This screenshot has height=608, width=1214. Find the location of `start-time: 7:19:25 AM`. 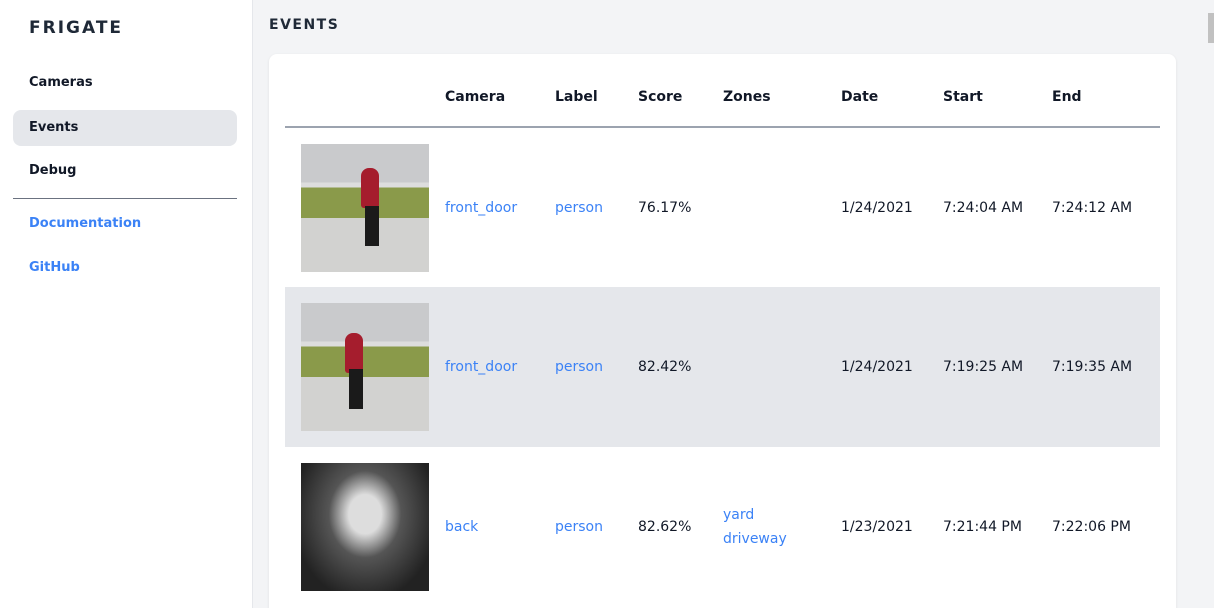

start-time: 7:19:25 AM is located at coordinates (997, 367).